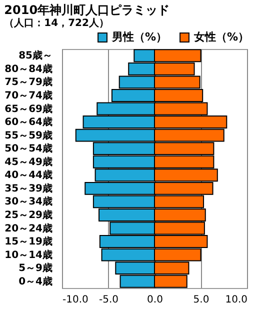  I want to click on y-tick-label: 60～64歳, so click(28, 122).